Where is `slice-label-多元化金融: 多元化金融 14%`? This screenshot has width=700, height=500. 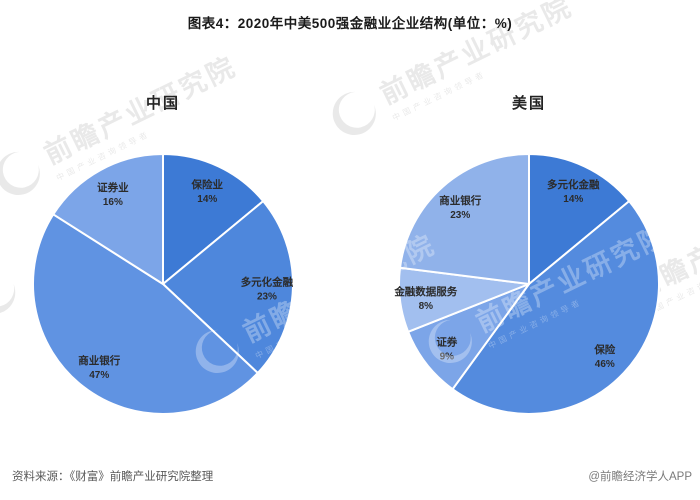
slice-label-多元化金融: 多元化金融 14% is located at coordinates (573, 191).